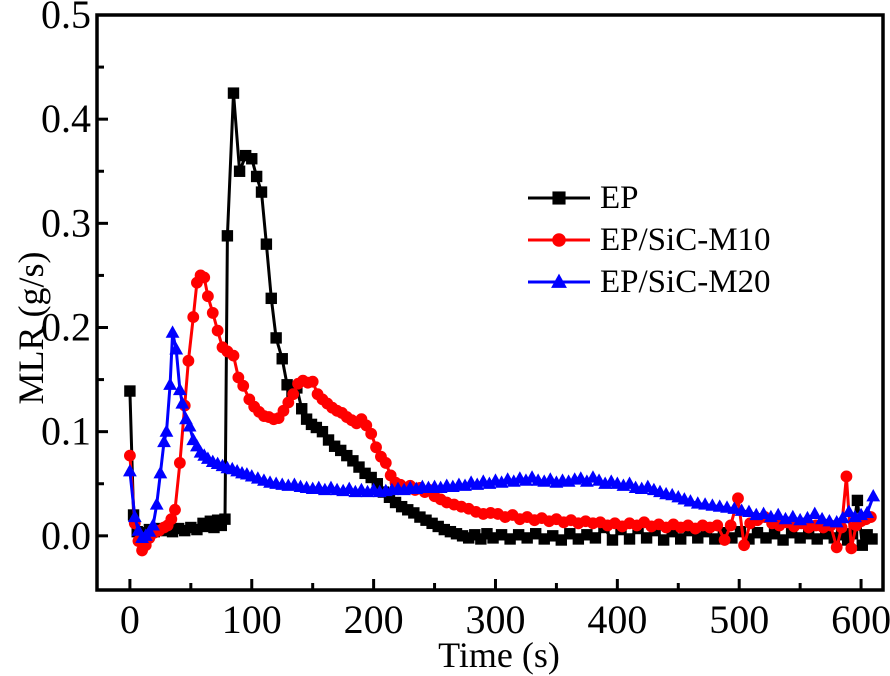  Describe the element at coordinates (66, 431) in the screenshot. I see `y-tick-label: 0.1` at that location.